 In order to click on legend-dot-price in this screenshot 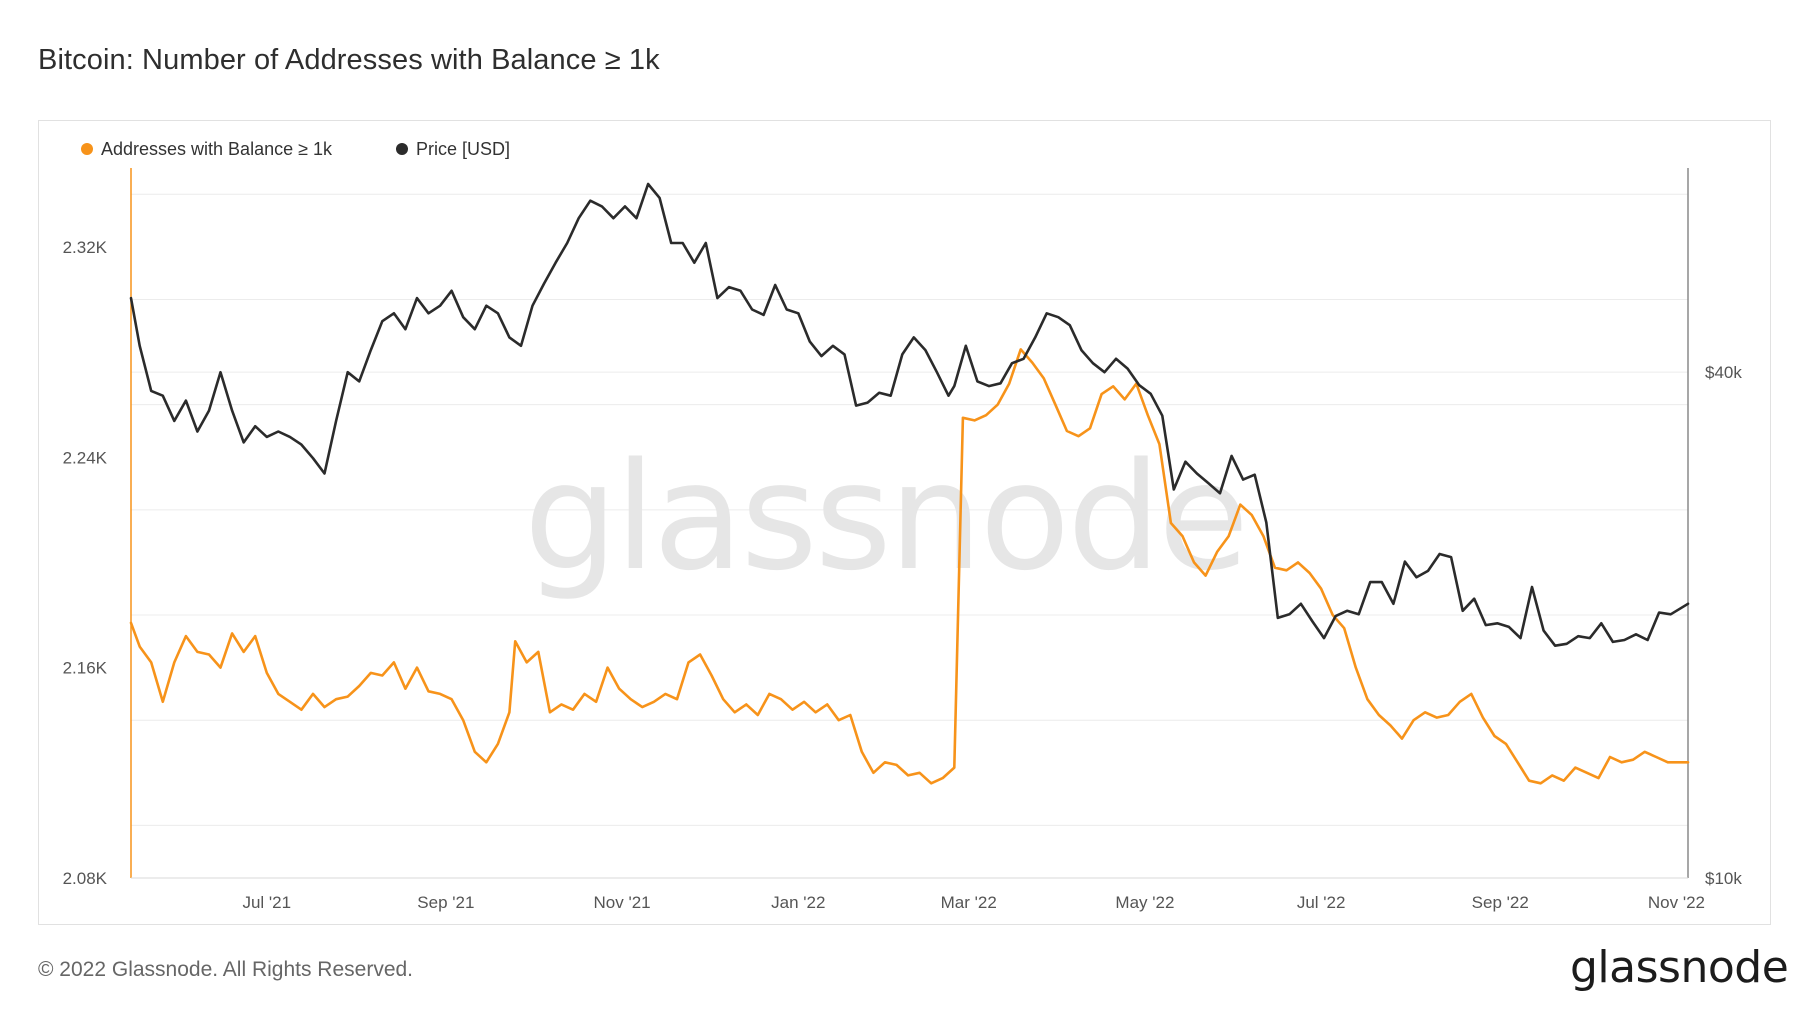, I will do `click(402, 149)`.